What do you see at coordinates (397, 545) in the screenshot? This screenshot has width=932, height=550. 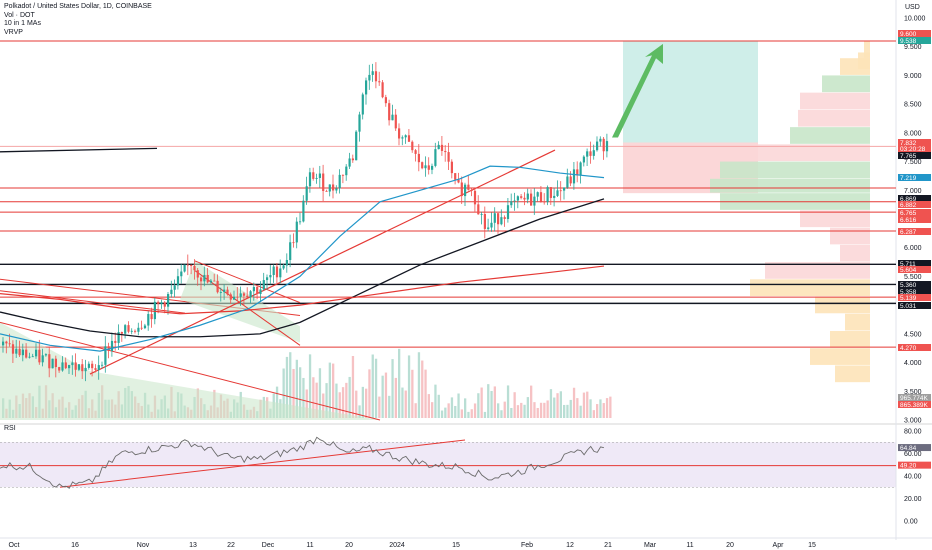 I see `time-tick-label: 2024` at bounding box center [397, 545].